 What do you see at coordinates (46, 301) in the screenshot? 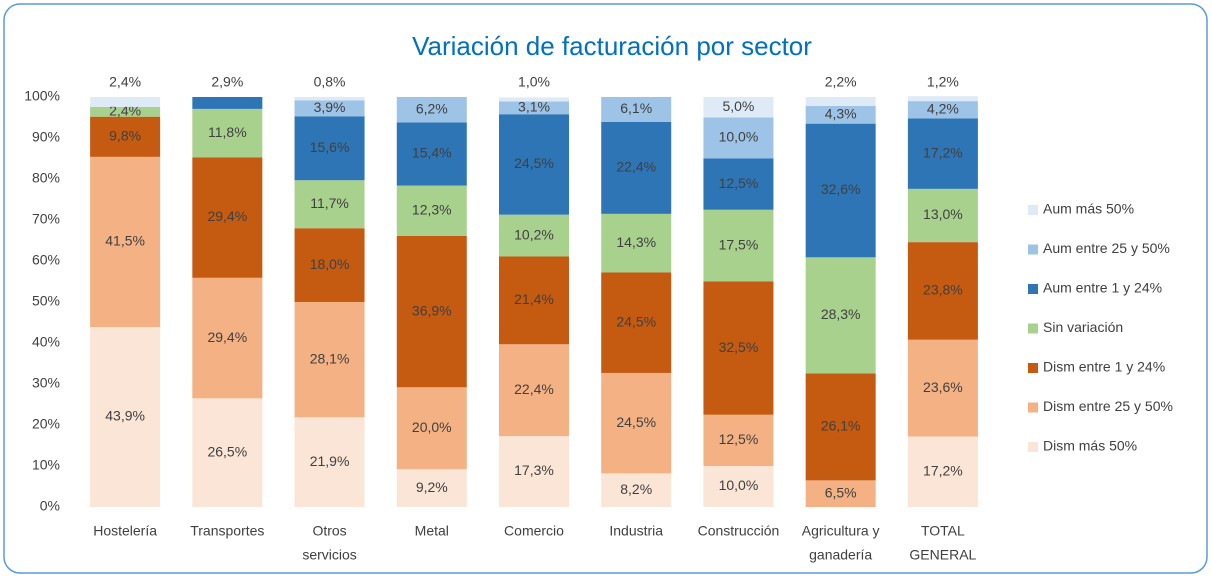
I see `y-tick-label: 50%` at bounding box center [46, 301].